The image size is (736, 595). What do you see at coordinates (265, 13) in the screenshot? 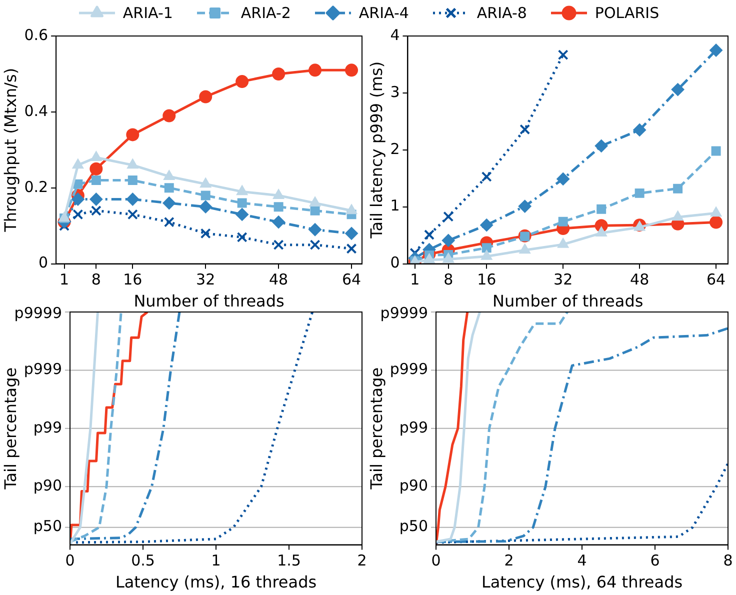
I see `legend-label: ARIA-2` at bounding box center [265, 13].